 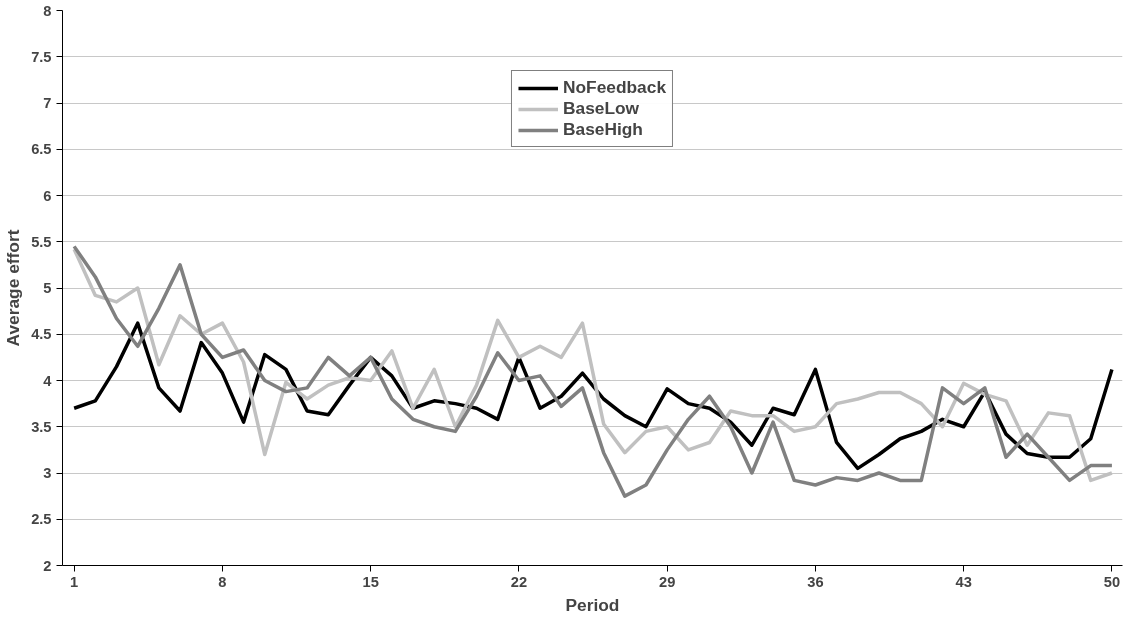 I want to click on x-tick-label: 43, so click(x=963, y=581).